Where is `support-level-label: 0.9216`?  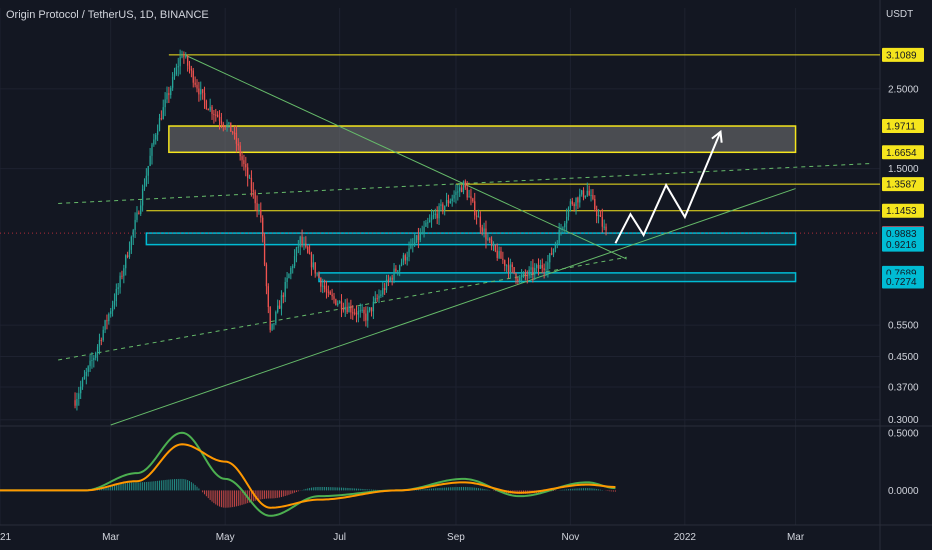
support-level-label: 0.9216 is located at coordinates (901, 245).